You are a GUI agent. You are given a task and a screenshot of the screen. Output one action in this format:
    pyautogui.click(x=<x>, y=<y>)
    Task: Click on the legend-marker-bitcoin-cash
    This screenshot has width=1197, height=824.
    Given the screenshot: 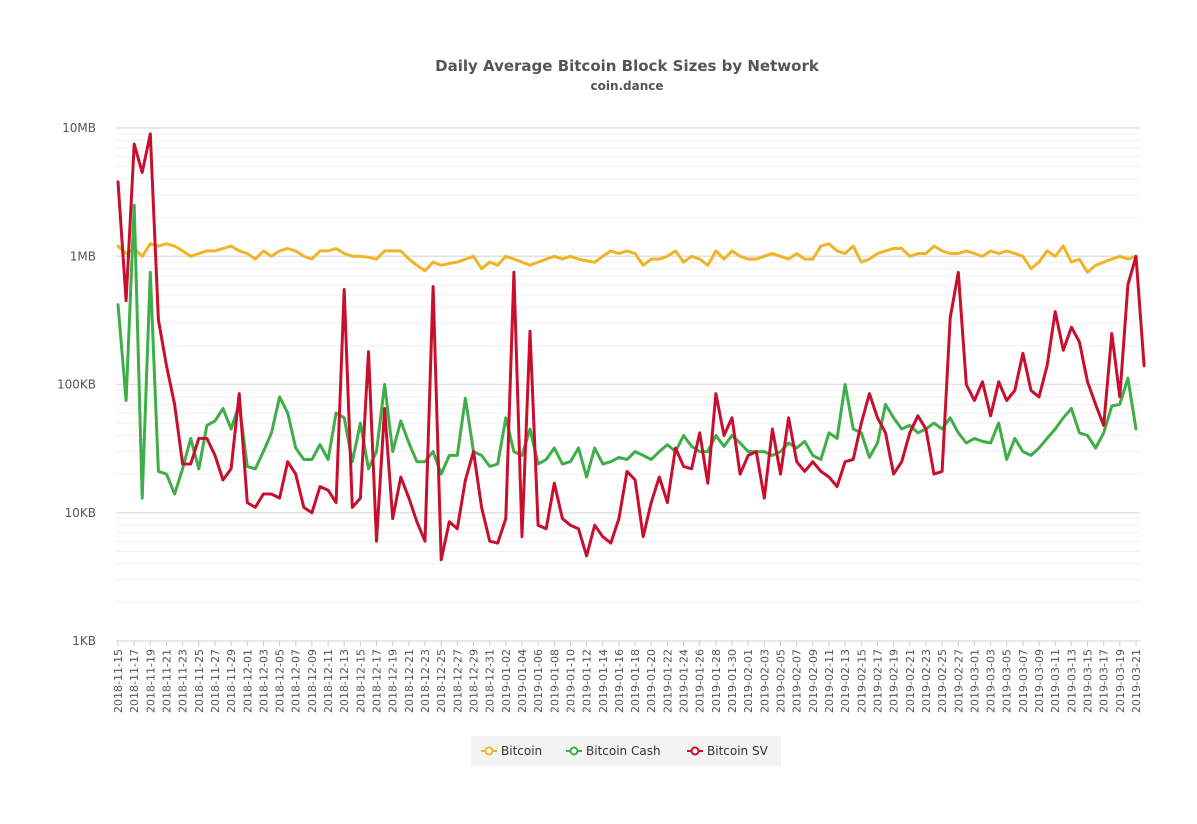 What is the action you would take?
    pyautogui.click(x=574, y=751)
    